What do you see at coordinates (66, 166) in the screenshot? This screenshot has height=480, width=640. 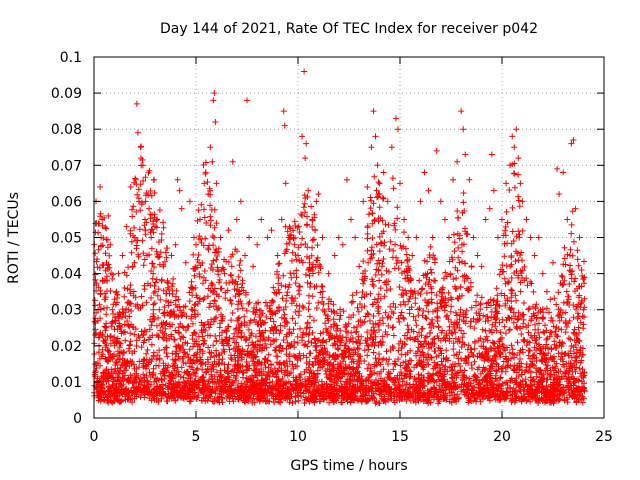 I see `y-tick-label: 0.07` at bounding box center [66, 166].